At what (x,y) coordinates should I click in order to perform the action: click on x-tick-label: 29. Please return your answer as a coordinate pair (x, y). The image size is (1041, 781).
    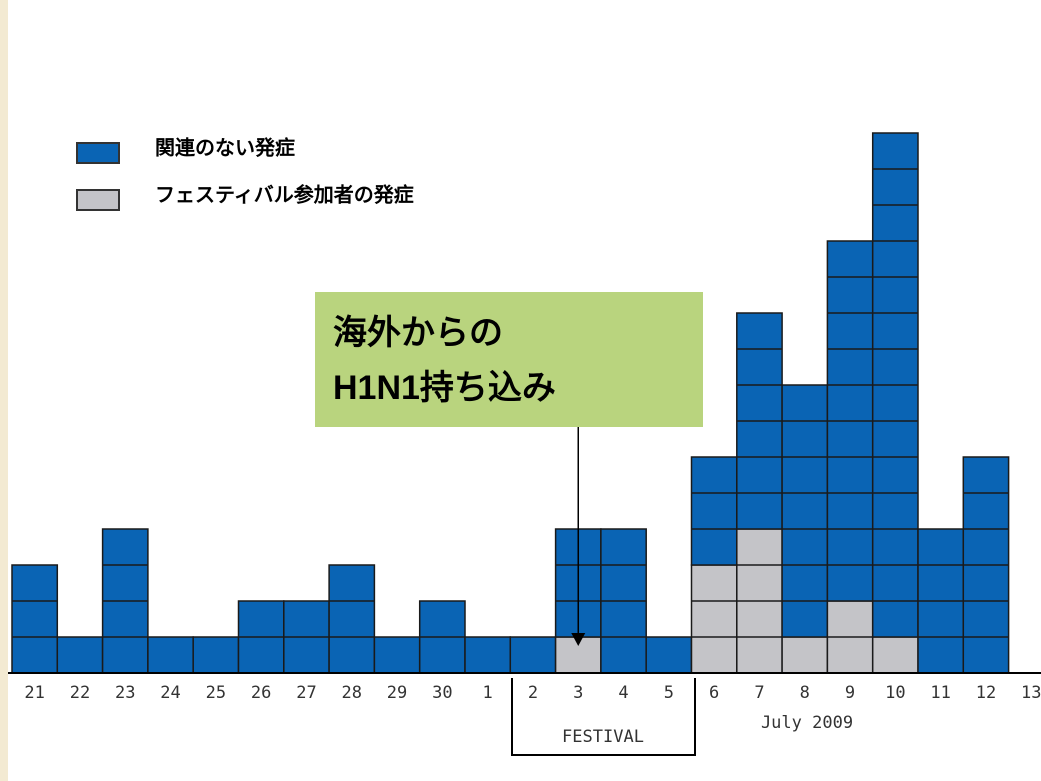
    Looking at the image, I should click on (397, 693).